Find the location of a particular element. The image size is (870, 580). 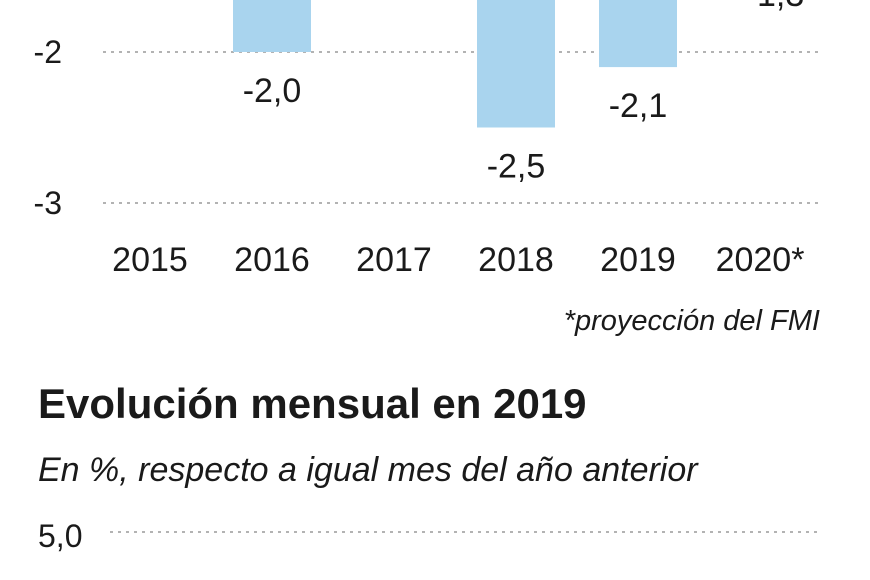

bar-value-label: -2,5 is located at coordinates (516, 167).